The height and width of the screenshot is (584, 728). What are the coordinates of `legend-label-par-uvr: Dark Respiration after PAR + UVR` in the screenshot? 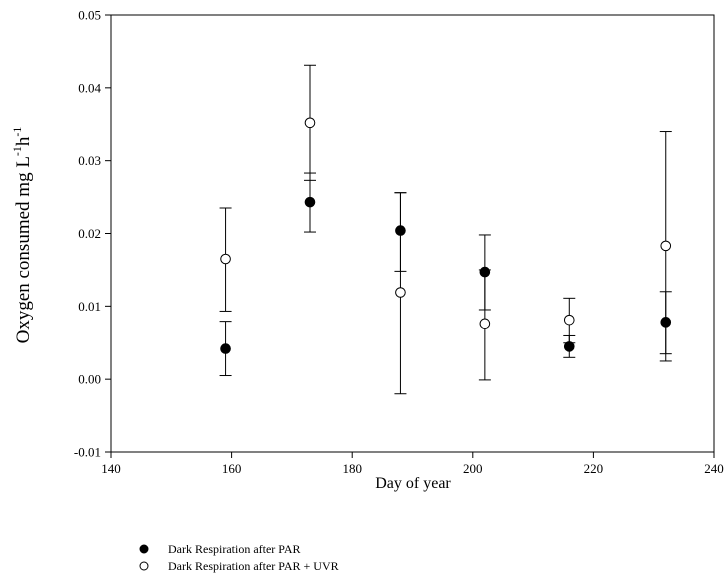 It's located at (253, 566).